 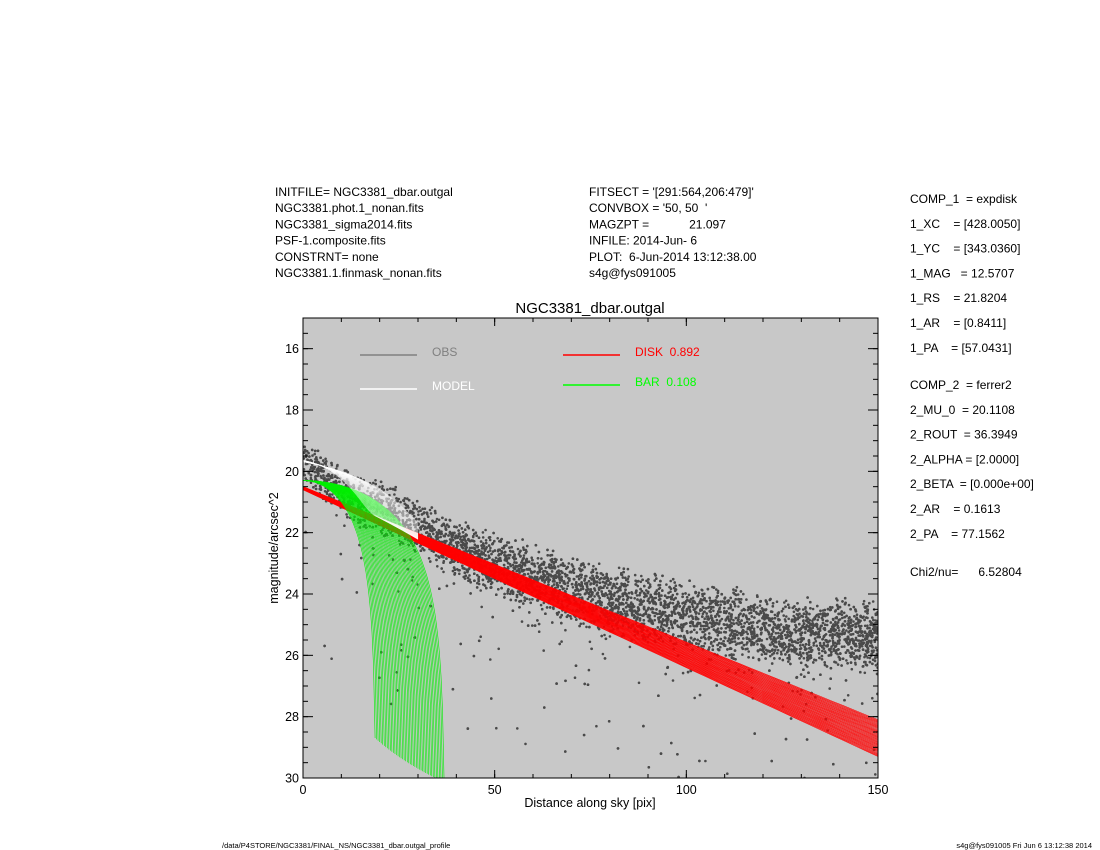 I want to click on param-line: 1_MAG = 12.5707, so click(x=962, y=273).